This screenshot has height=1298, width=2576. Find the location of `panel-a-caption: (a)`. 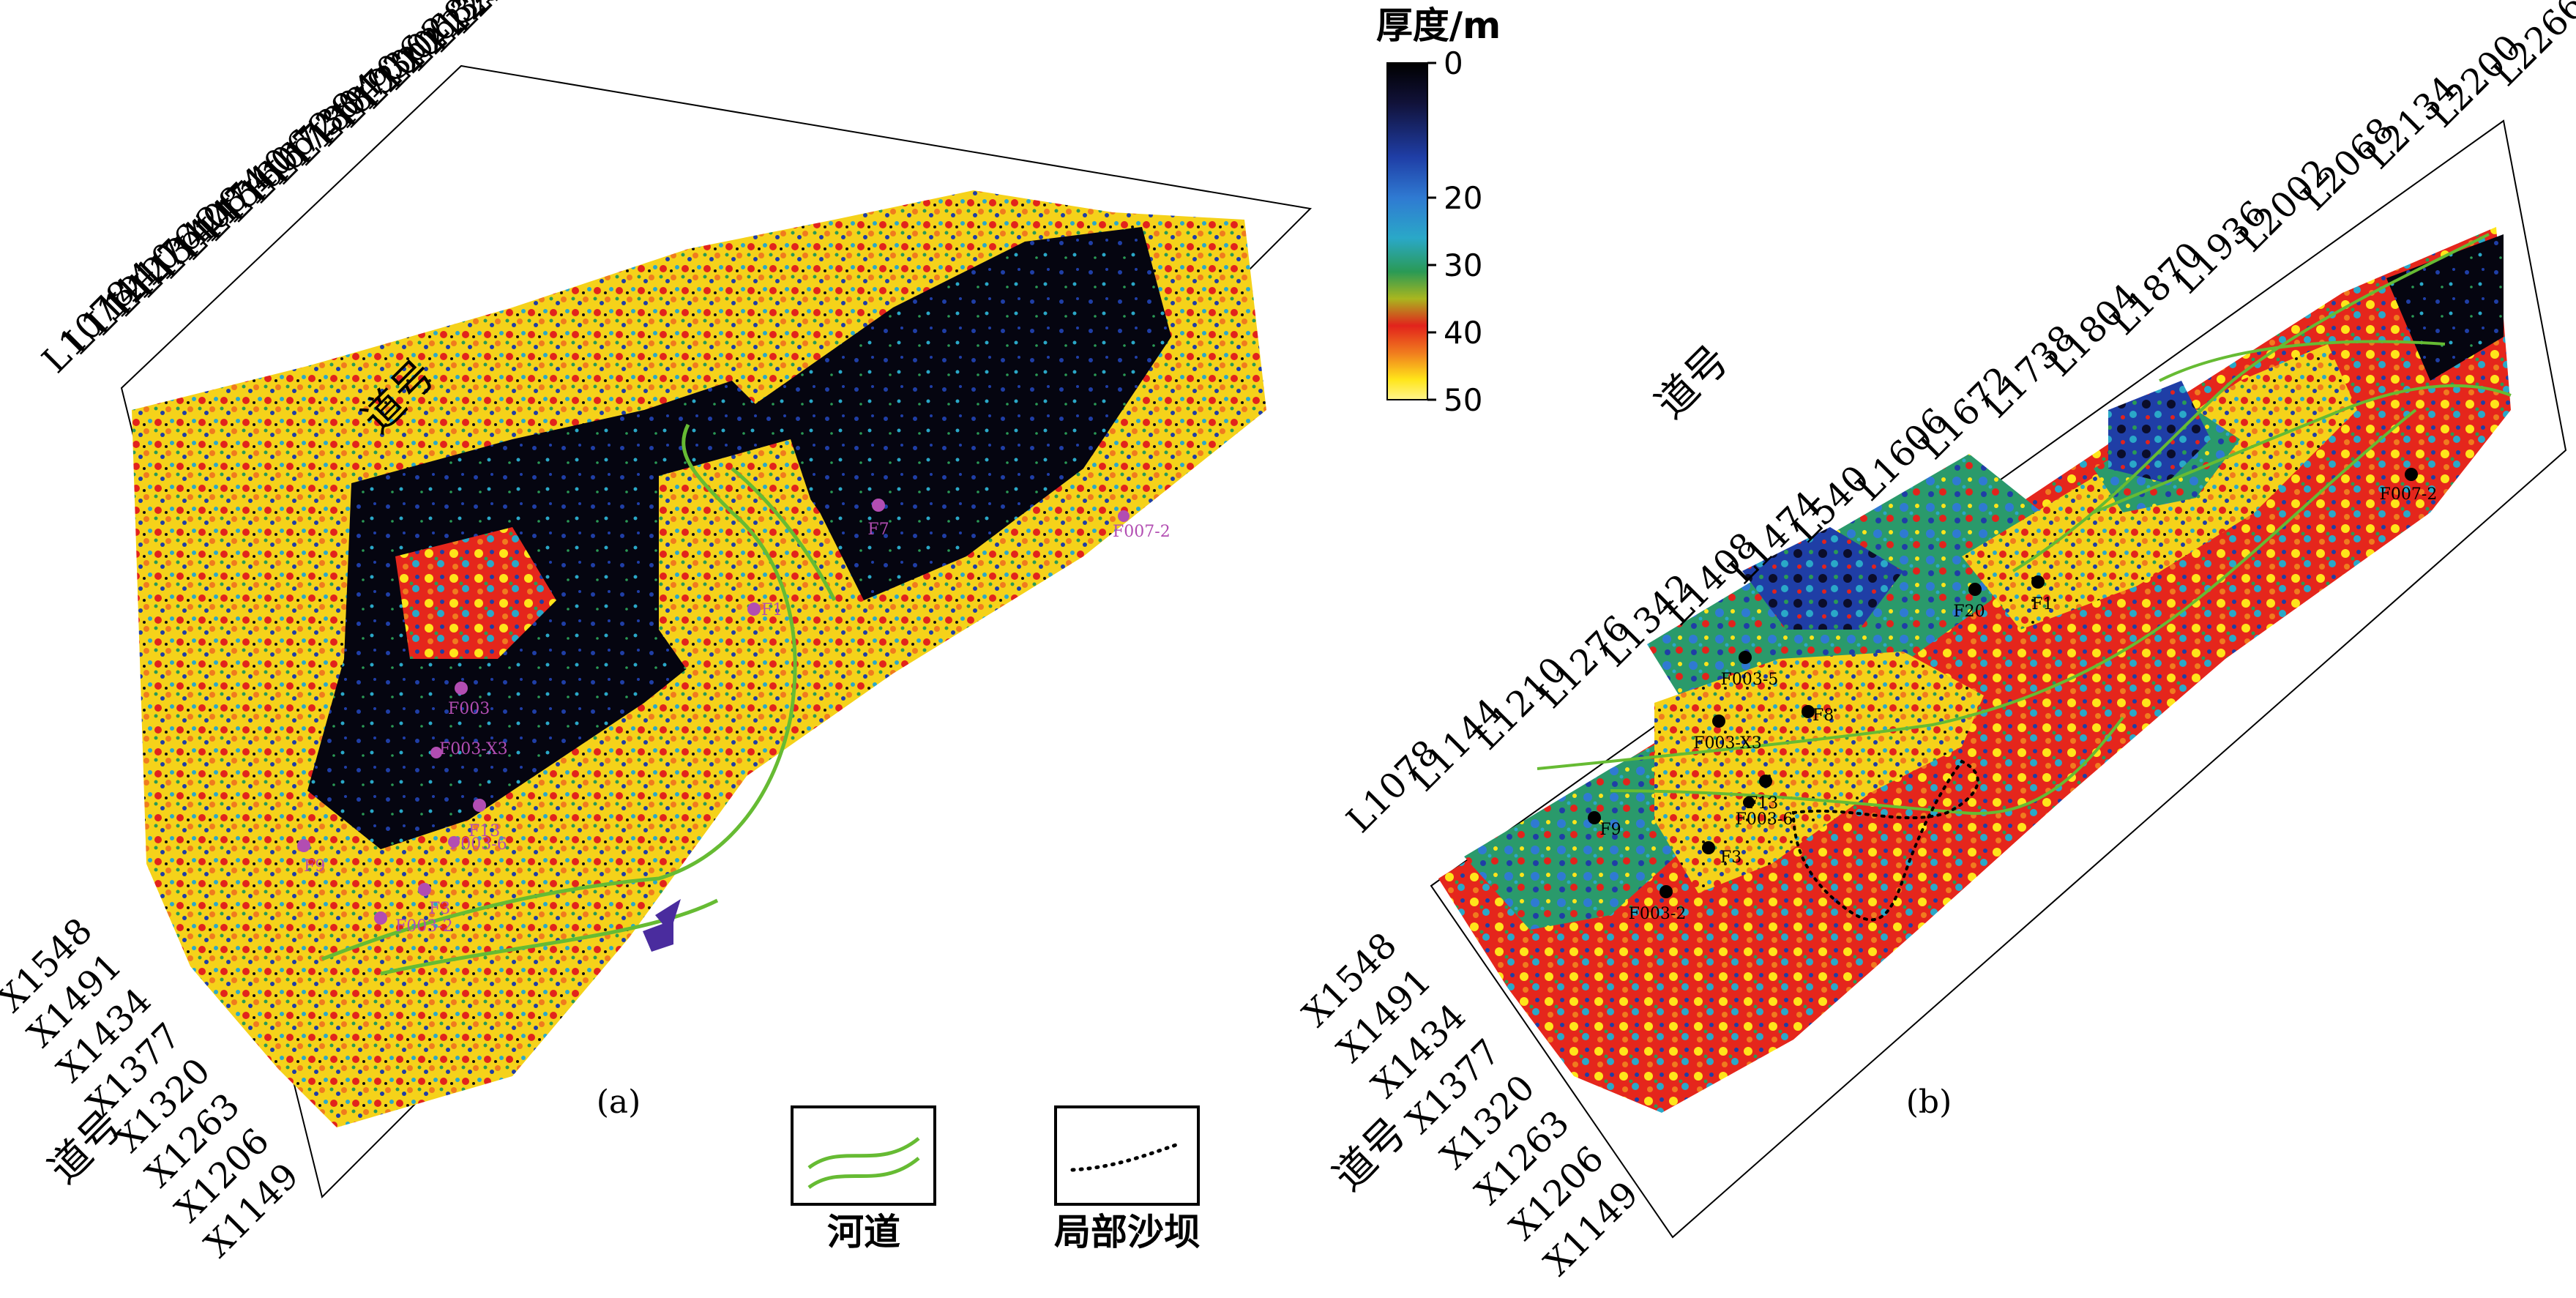

panel-a-caption: (a) is located at coordinates (619, 1102).